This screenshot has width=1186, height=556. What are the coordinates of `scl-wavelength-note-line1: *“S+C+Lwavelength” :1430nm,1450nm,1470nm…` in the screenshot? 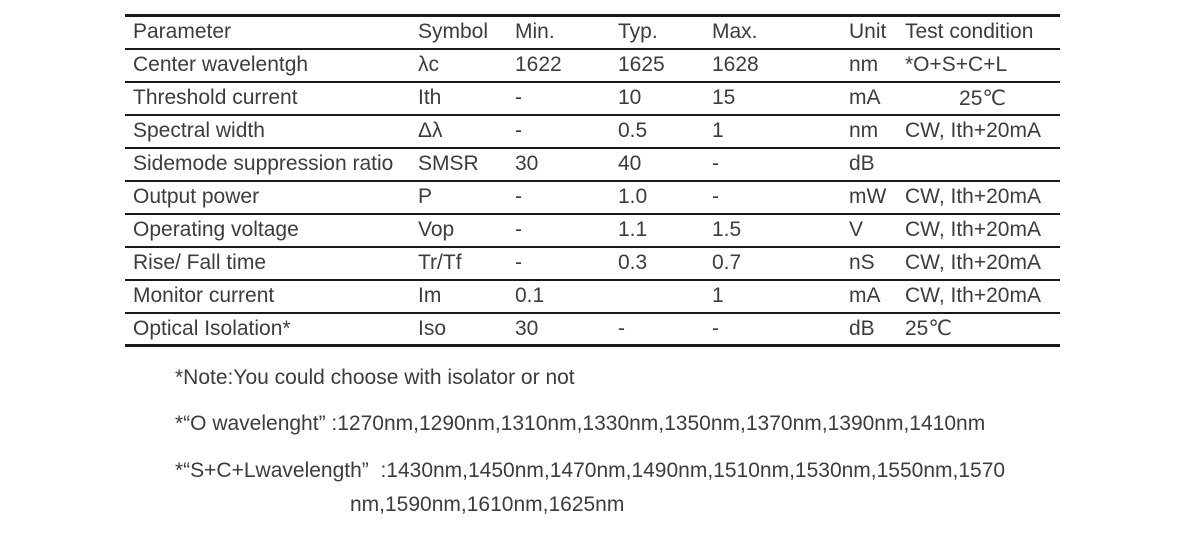 It's located at (590, 470).